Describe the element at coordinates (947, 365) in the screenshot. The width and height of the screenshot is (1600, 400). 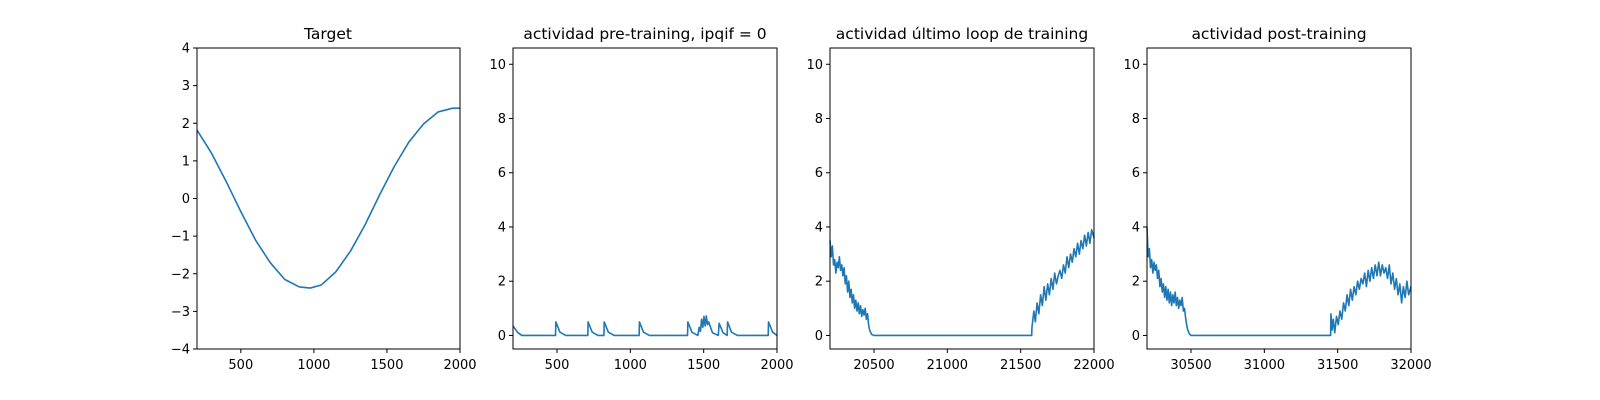
I see `x-tick-label: 21000` at that location.